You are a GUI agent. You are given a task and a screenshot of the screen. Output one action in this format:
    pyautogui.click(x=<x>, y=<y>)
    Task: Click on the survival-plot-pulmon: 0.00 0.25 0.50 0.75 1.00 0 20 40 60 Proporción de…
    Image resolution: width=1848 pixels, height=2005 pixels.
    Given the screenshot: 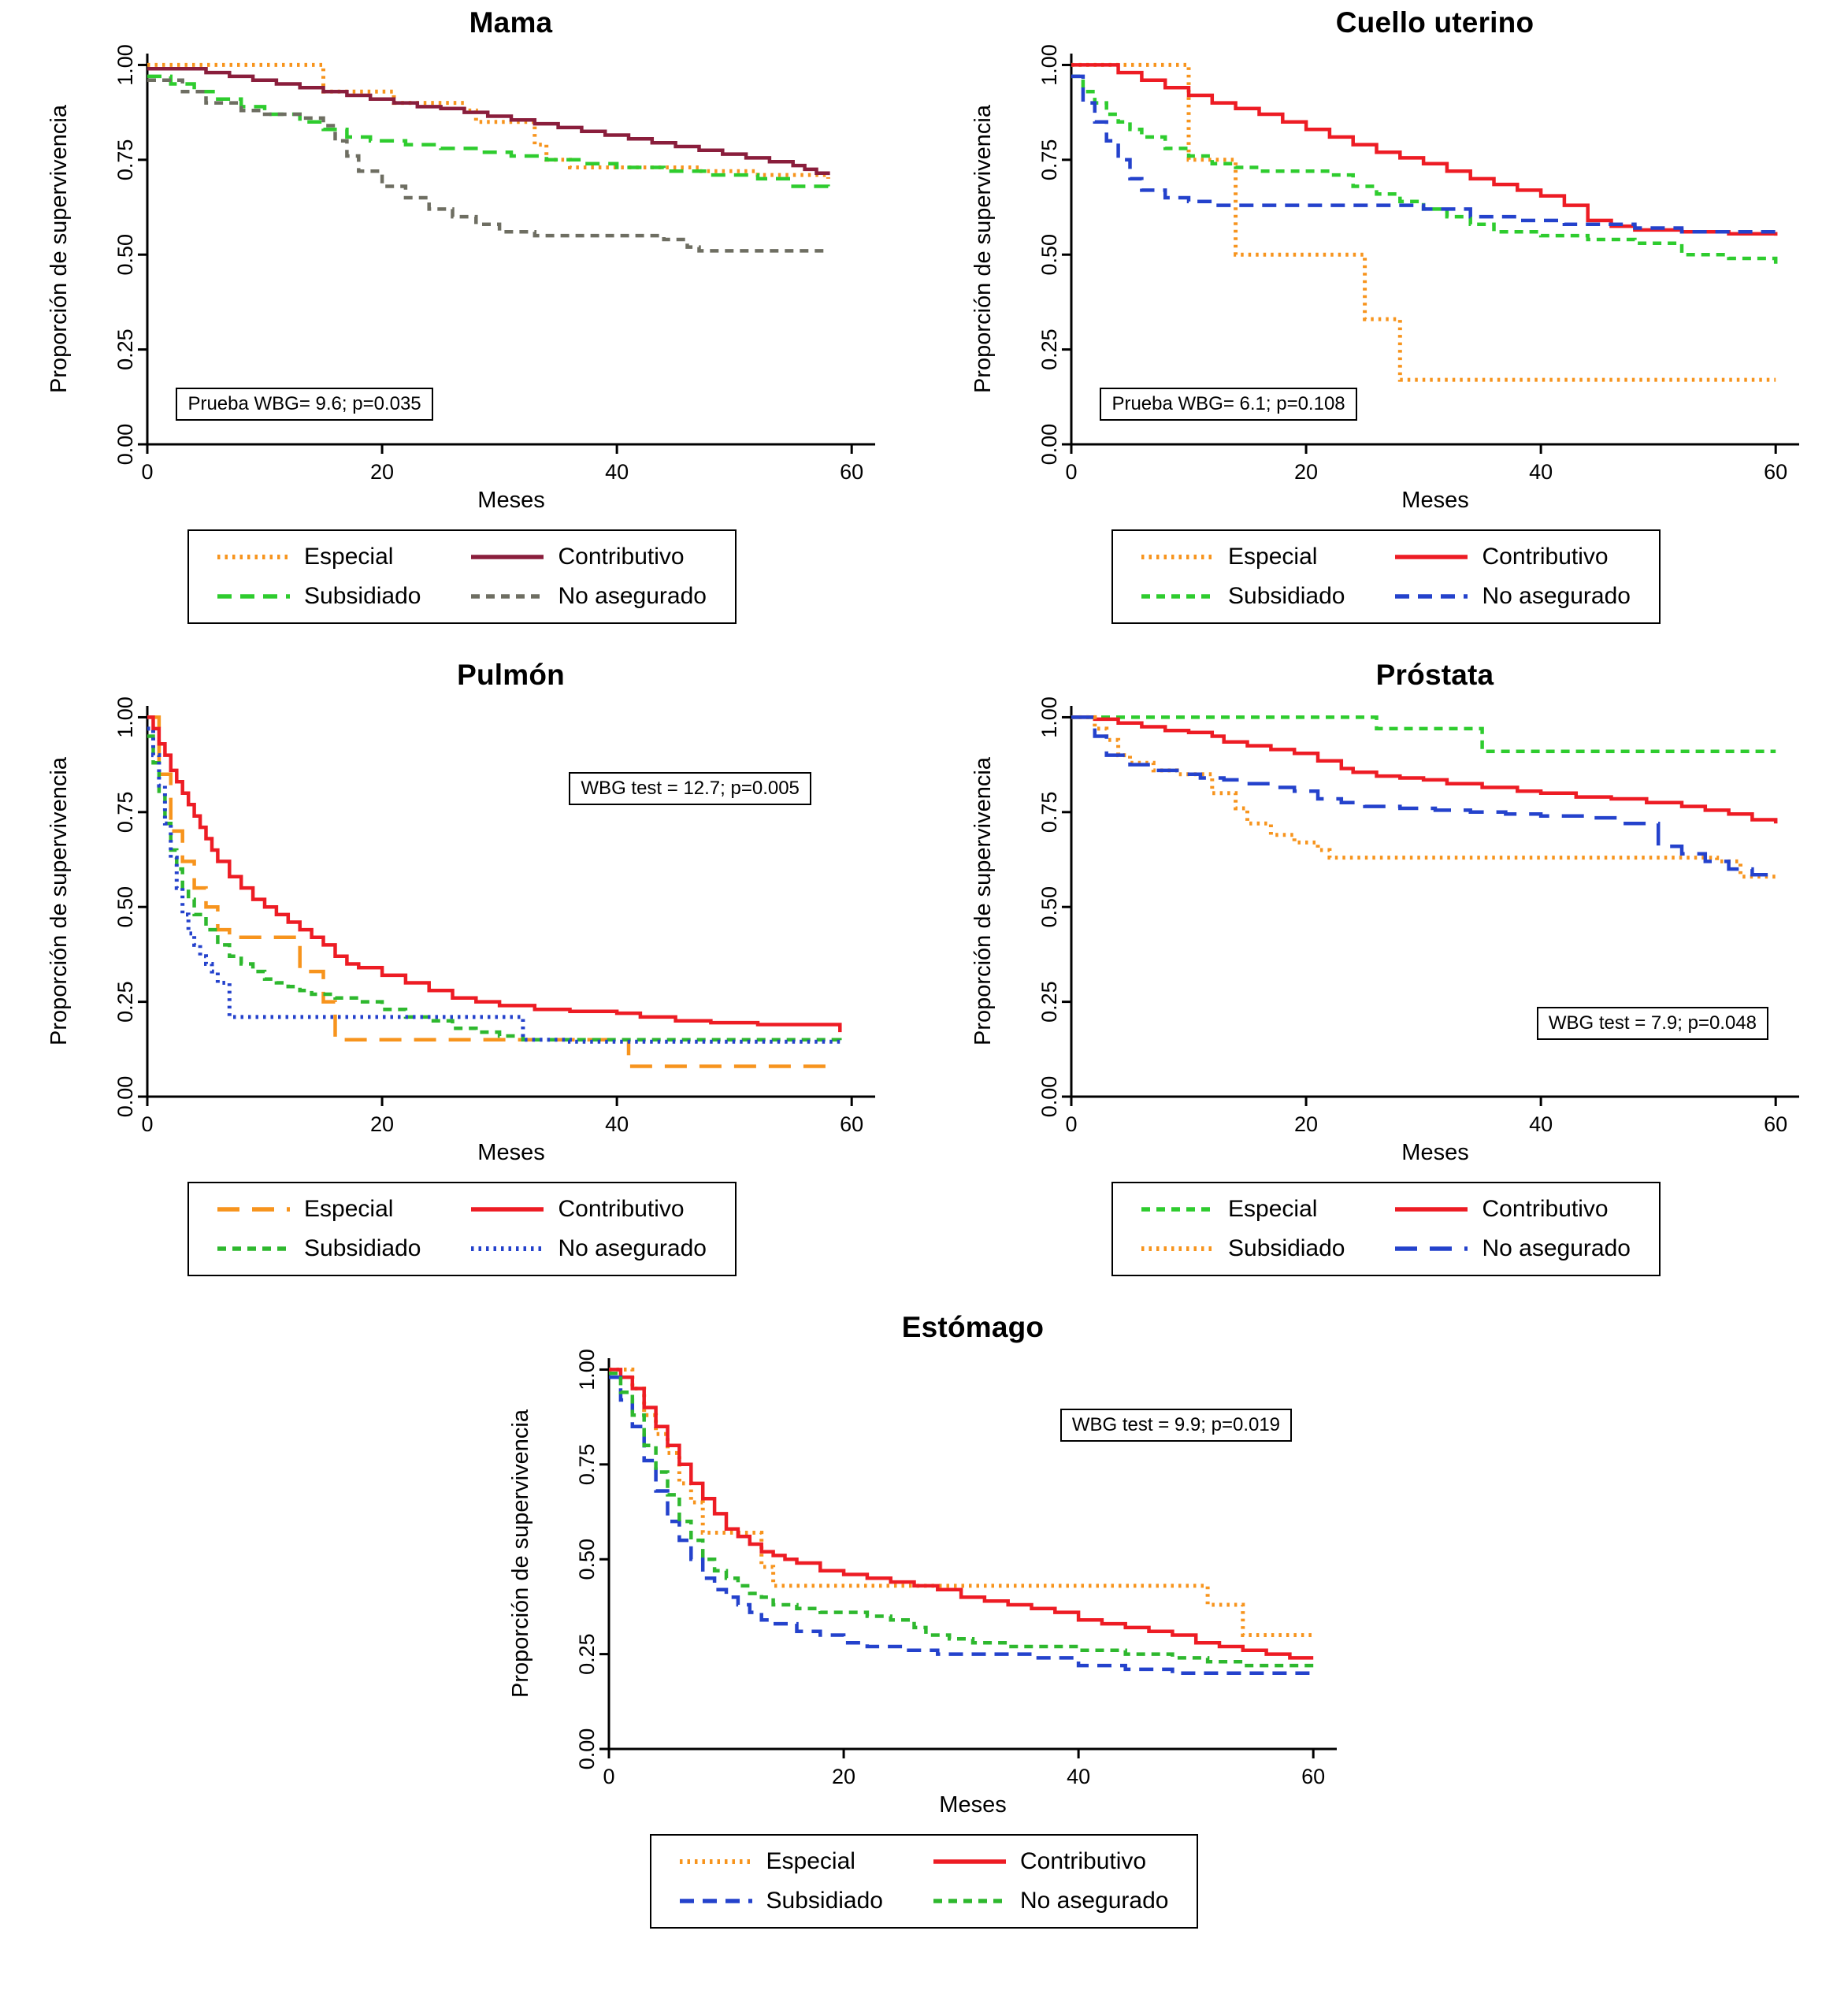 What is the action you would take?
    pyautogui.click(x=460, y=930)
    